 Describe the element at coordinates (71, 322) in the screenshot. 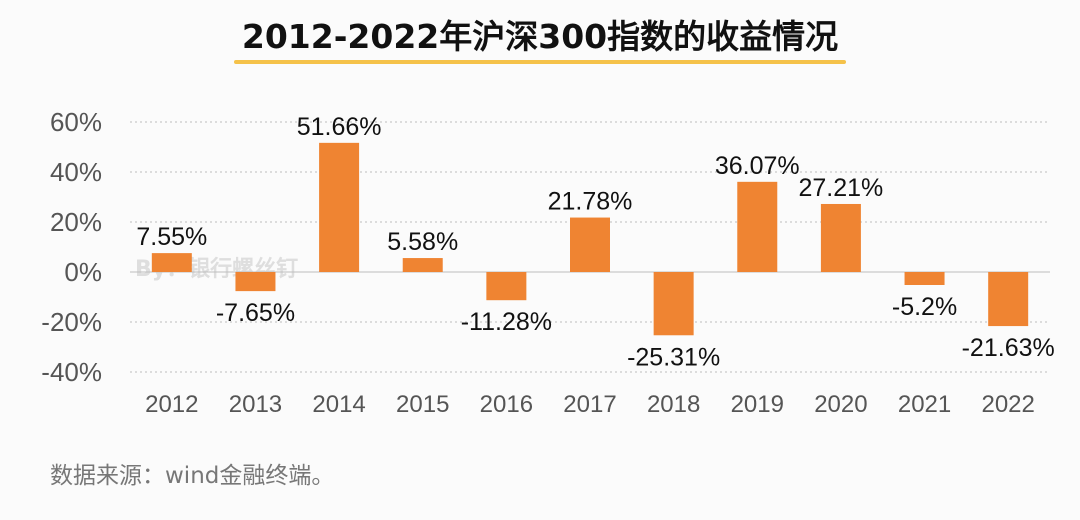

I see `y-tick-label: -20%` at that location.